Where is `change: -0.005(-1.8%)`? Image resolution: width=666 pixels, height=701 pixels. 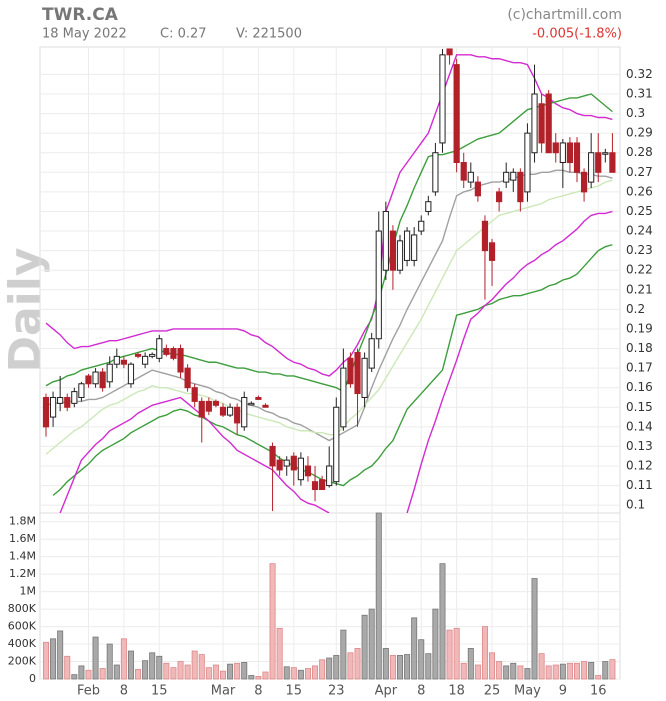
change: -0.005(-1.8%) is located at coordinates (577, 34).